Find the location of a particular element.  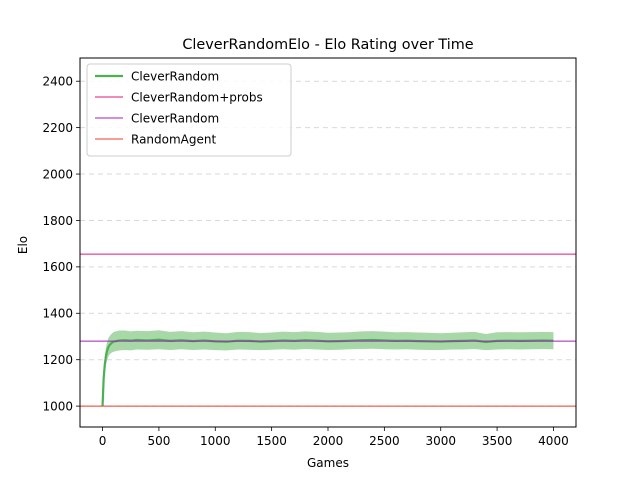

y-tick-label: 1400 is located at coordinates (57, 314).